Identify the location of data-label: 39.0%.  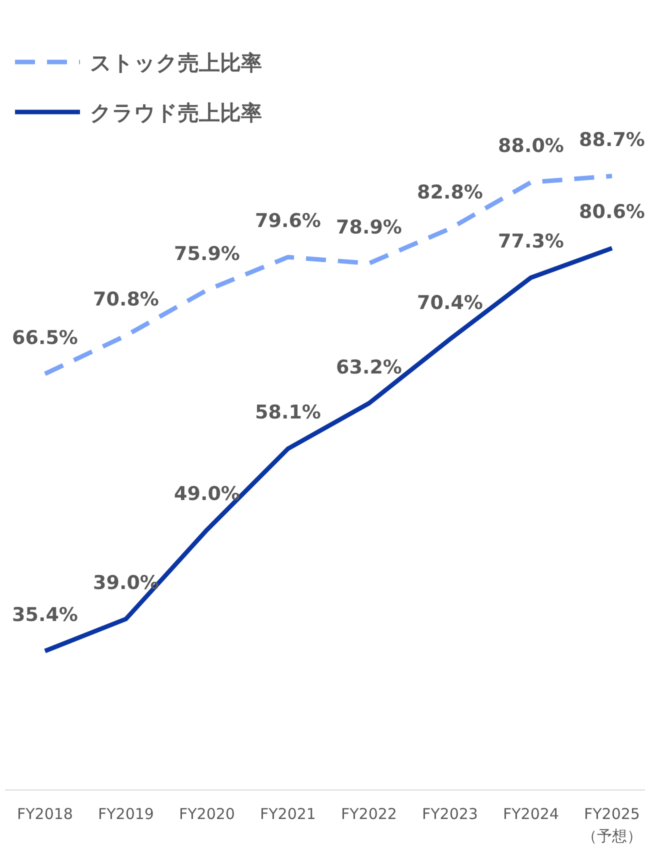
(126, 583).